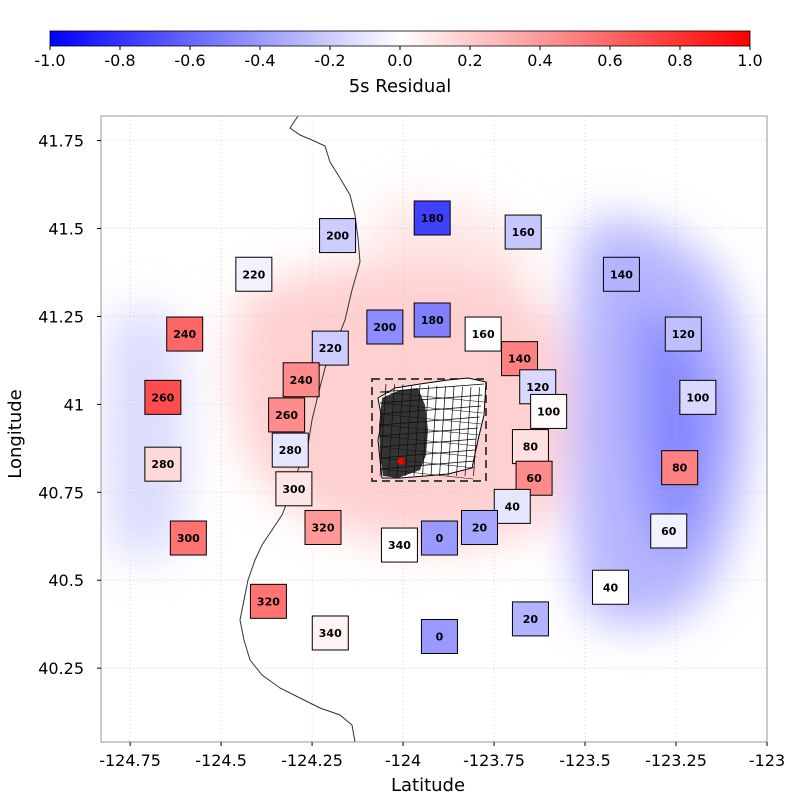  What do you see at coordinates (61, 141) in the screenshot?
I see `y-tick-label: 41.75` at bounding box center [61, 141].